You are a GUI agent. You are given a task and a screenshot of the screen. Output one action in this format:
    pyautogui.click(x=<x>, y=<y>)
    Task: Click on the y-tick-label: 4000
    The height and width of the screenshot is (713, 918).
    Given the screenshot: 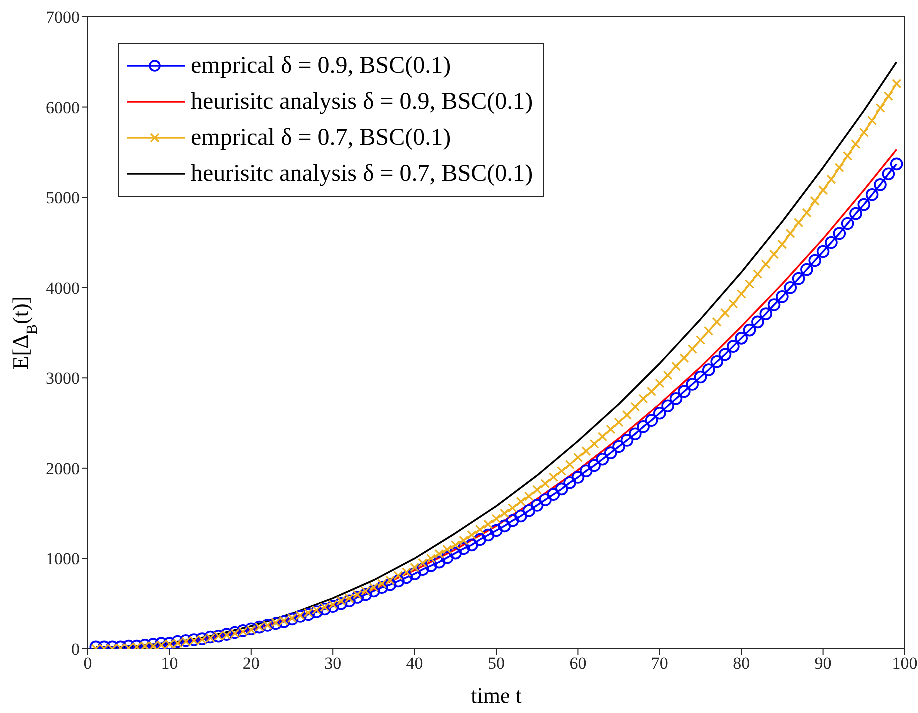 What is the action you would take?
    pyautogui.click(x=63, y=288)
    